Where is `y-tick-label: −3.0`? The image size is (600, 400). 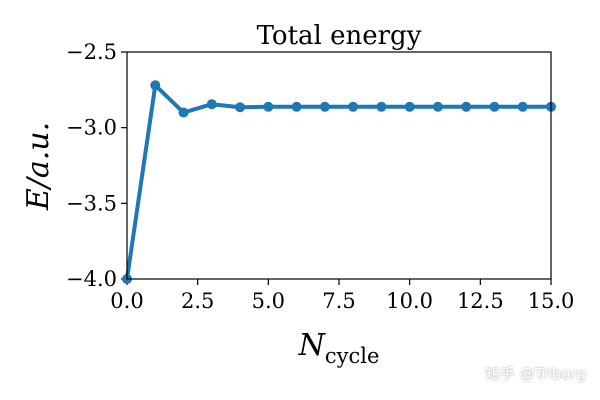 y-tick-label: −3.0 is located at coordinates (91, 128).